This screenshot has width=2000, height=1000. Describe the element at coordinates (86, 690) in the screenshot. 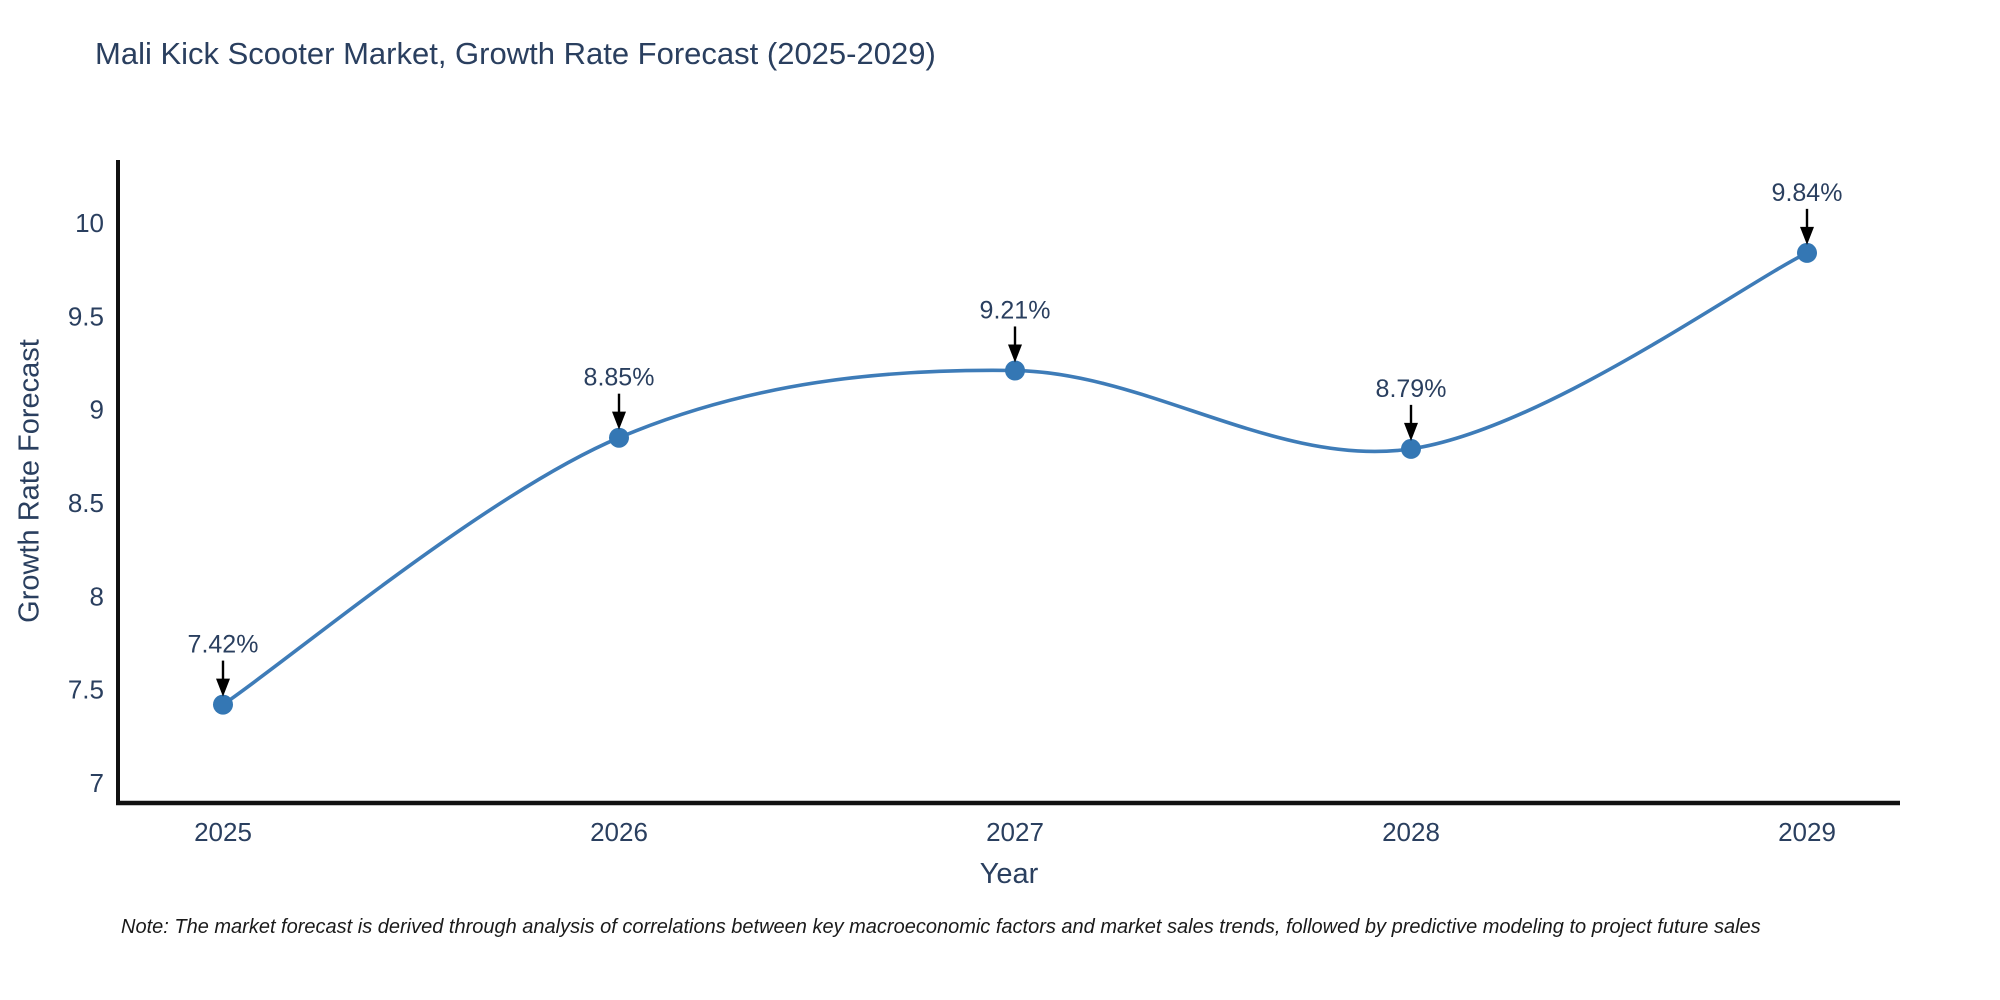

I see `y-tick-label: 7.5` at that location.